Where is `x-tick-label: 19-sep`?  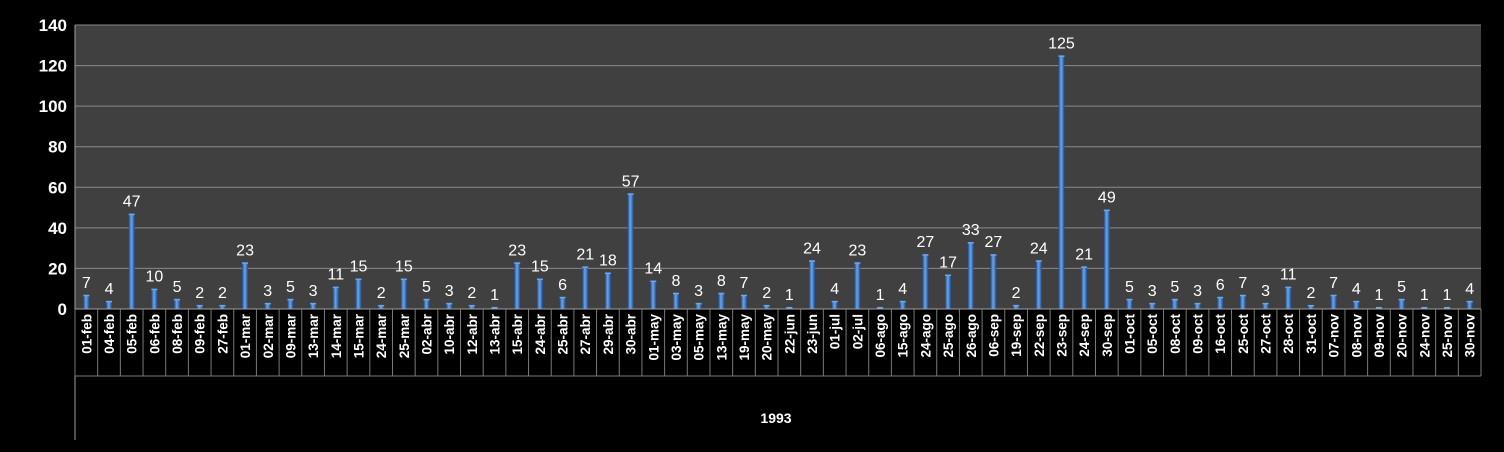
x-tick-label: 19-sep is located at coordinates (1016, 335).